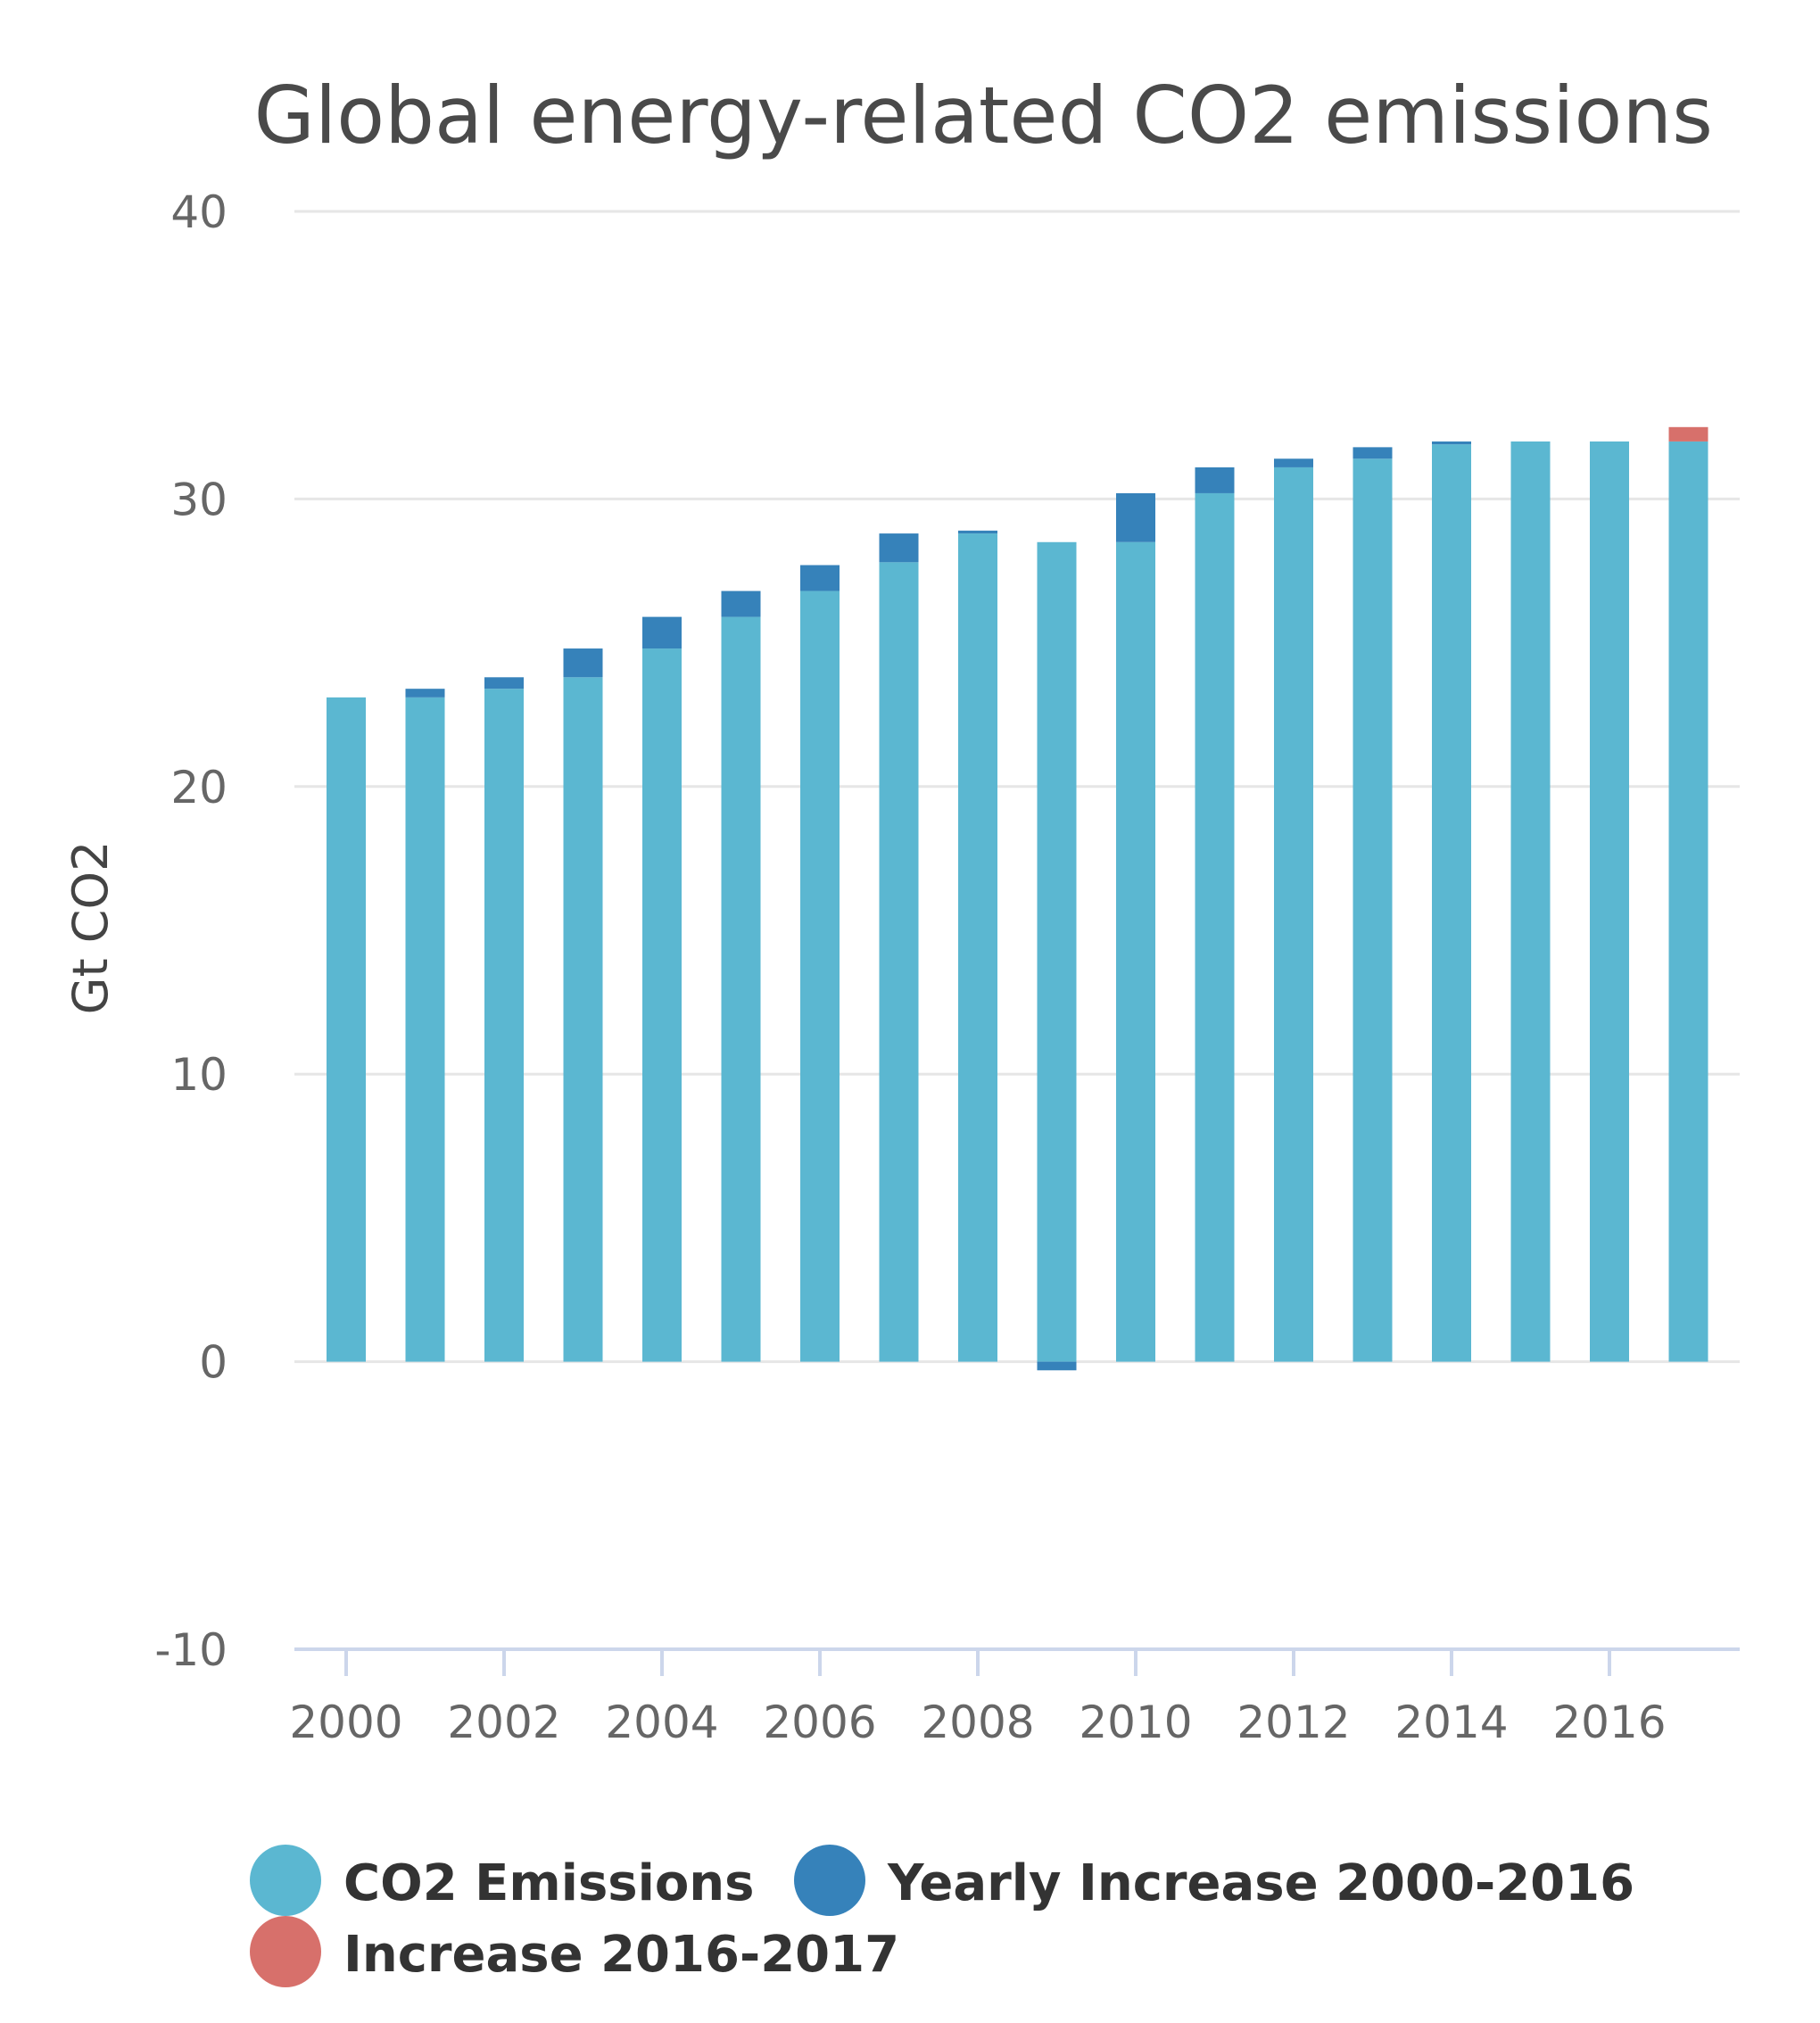  I want to click on legend-item: CO2 Emissions, so click(503, 1880).